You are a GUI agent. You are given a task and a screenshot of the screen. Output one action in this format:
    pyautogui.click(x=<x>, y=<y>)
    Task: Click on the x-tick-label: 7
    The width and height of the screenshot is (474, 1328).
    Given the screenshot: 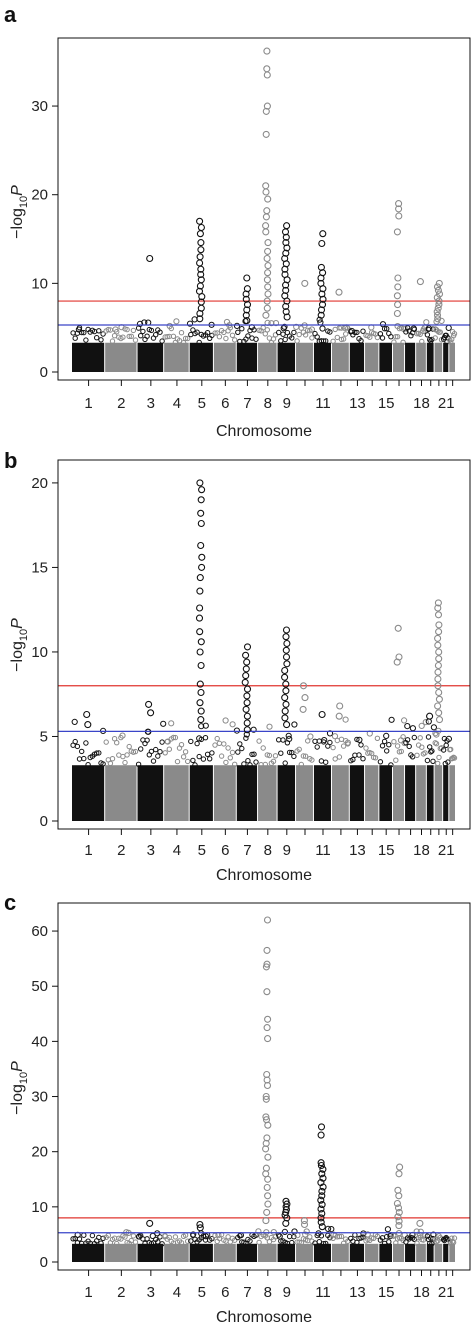 What is the action you would take?
    pyautogui.click(x=247, y=403)
    